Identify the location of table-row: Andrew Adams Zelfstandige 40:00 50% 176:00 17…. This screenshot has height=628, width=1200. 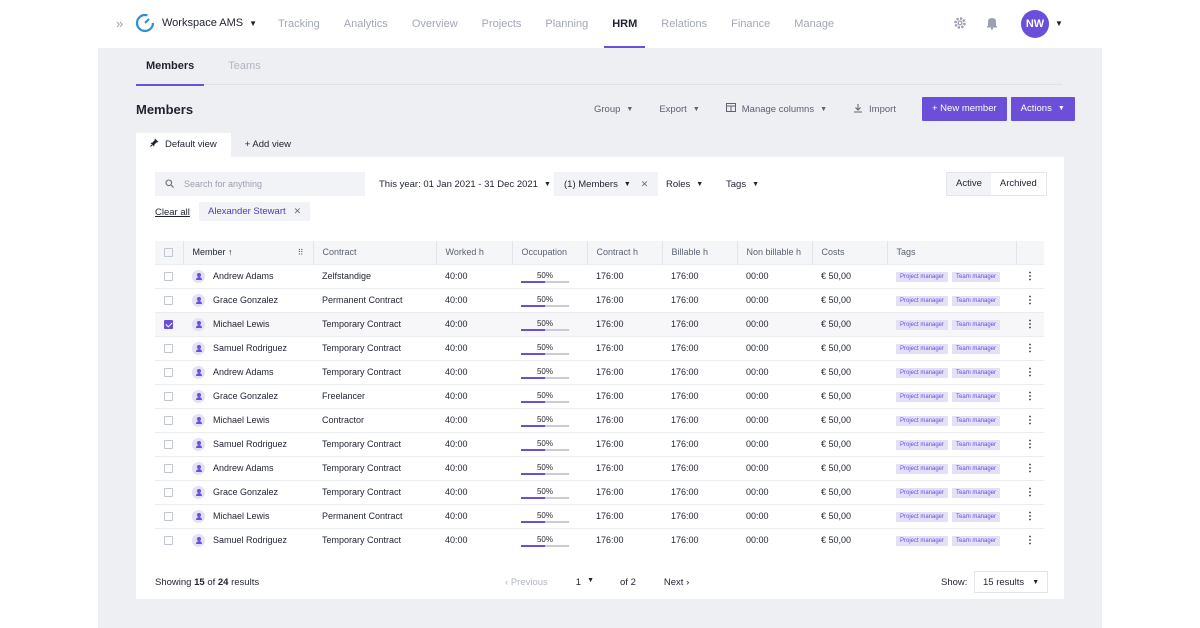
(599, 275).